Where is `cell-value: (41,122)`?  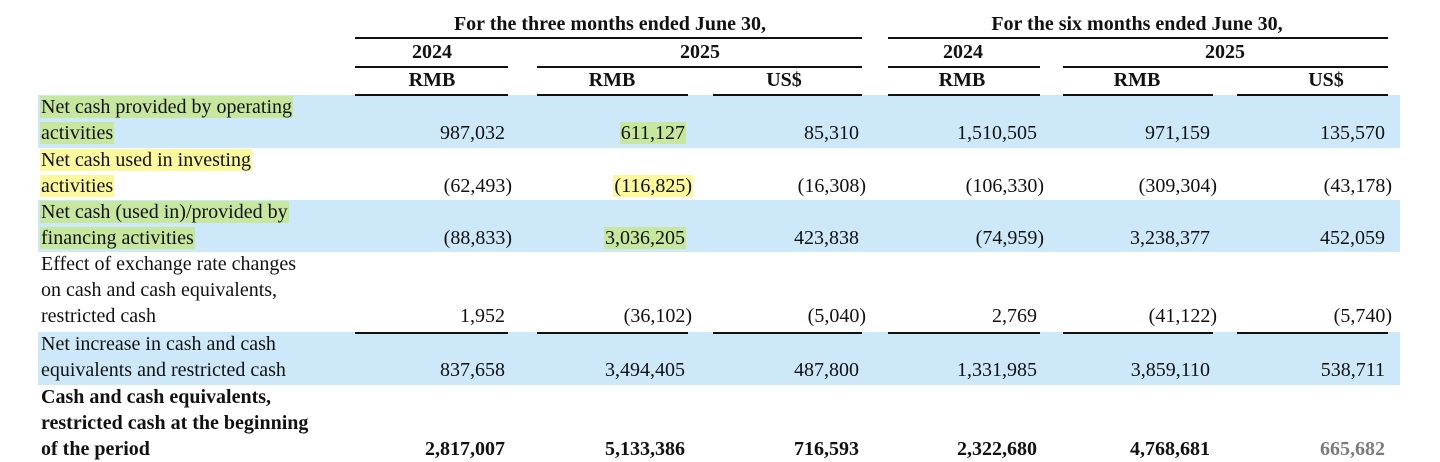
cell-value: (41,122) is located at coordinates (1183, 316).